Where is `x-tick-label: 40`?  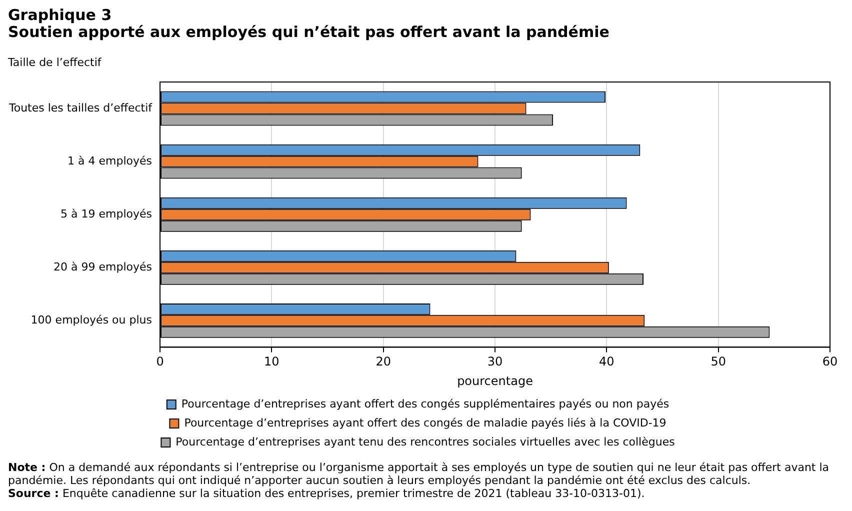
x-tick-label: 40 is located at coordinates (606, 361).